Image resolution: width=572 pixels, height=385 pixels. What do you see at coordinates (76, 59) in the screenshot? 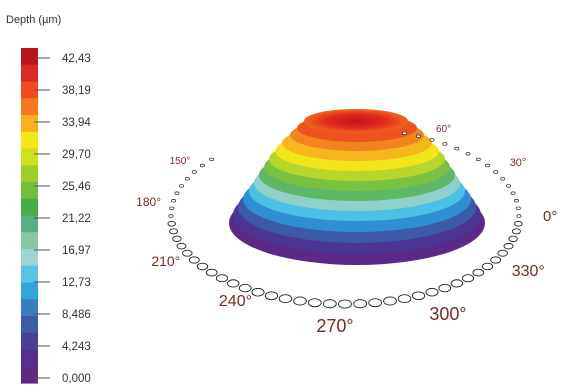
I see `colorbar-tick-label: 42,43` at bounding box center [76, 59].